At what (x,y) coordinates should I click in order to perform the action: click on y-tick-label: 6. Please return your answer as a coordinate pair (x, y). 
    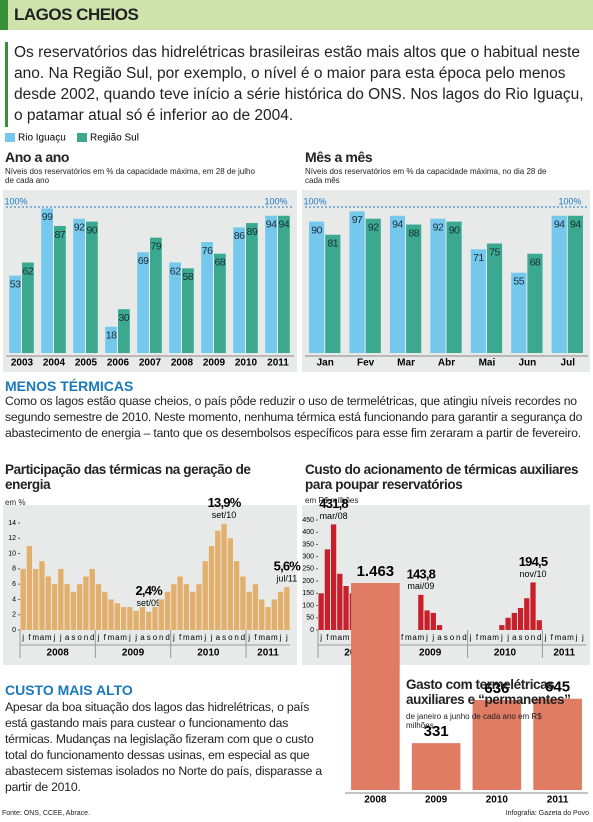
    Looking at the image, I should click on (14, 584).